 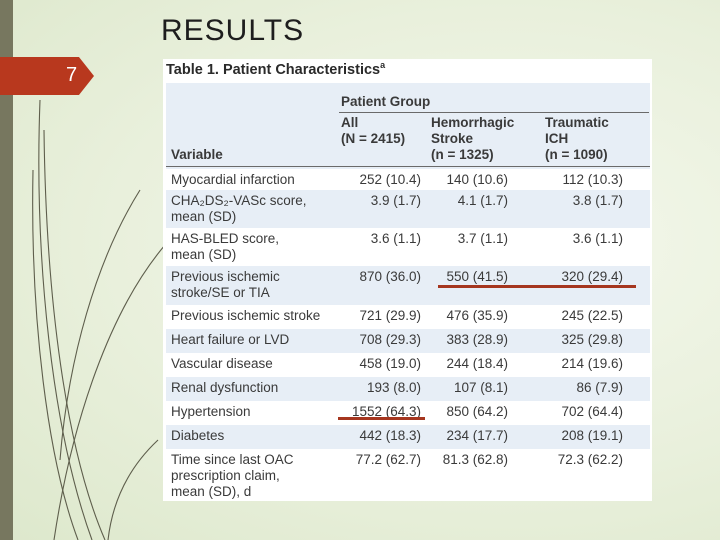 I want to click on cell-hemorrhagic: 234 (17.7), so click(x=477, y=435).